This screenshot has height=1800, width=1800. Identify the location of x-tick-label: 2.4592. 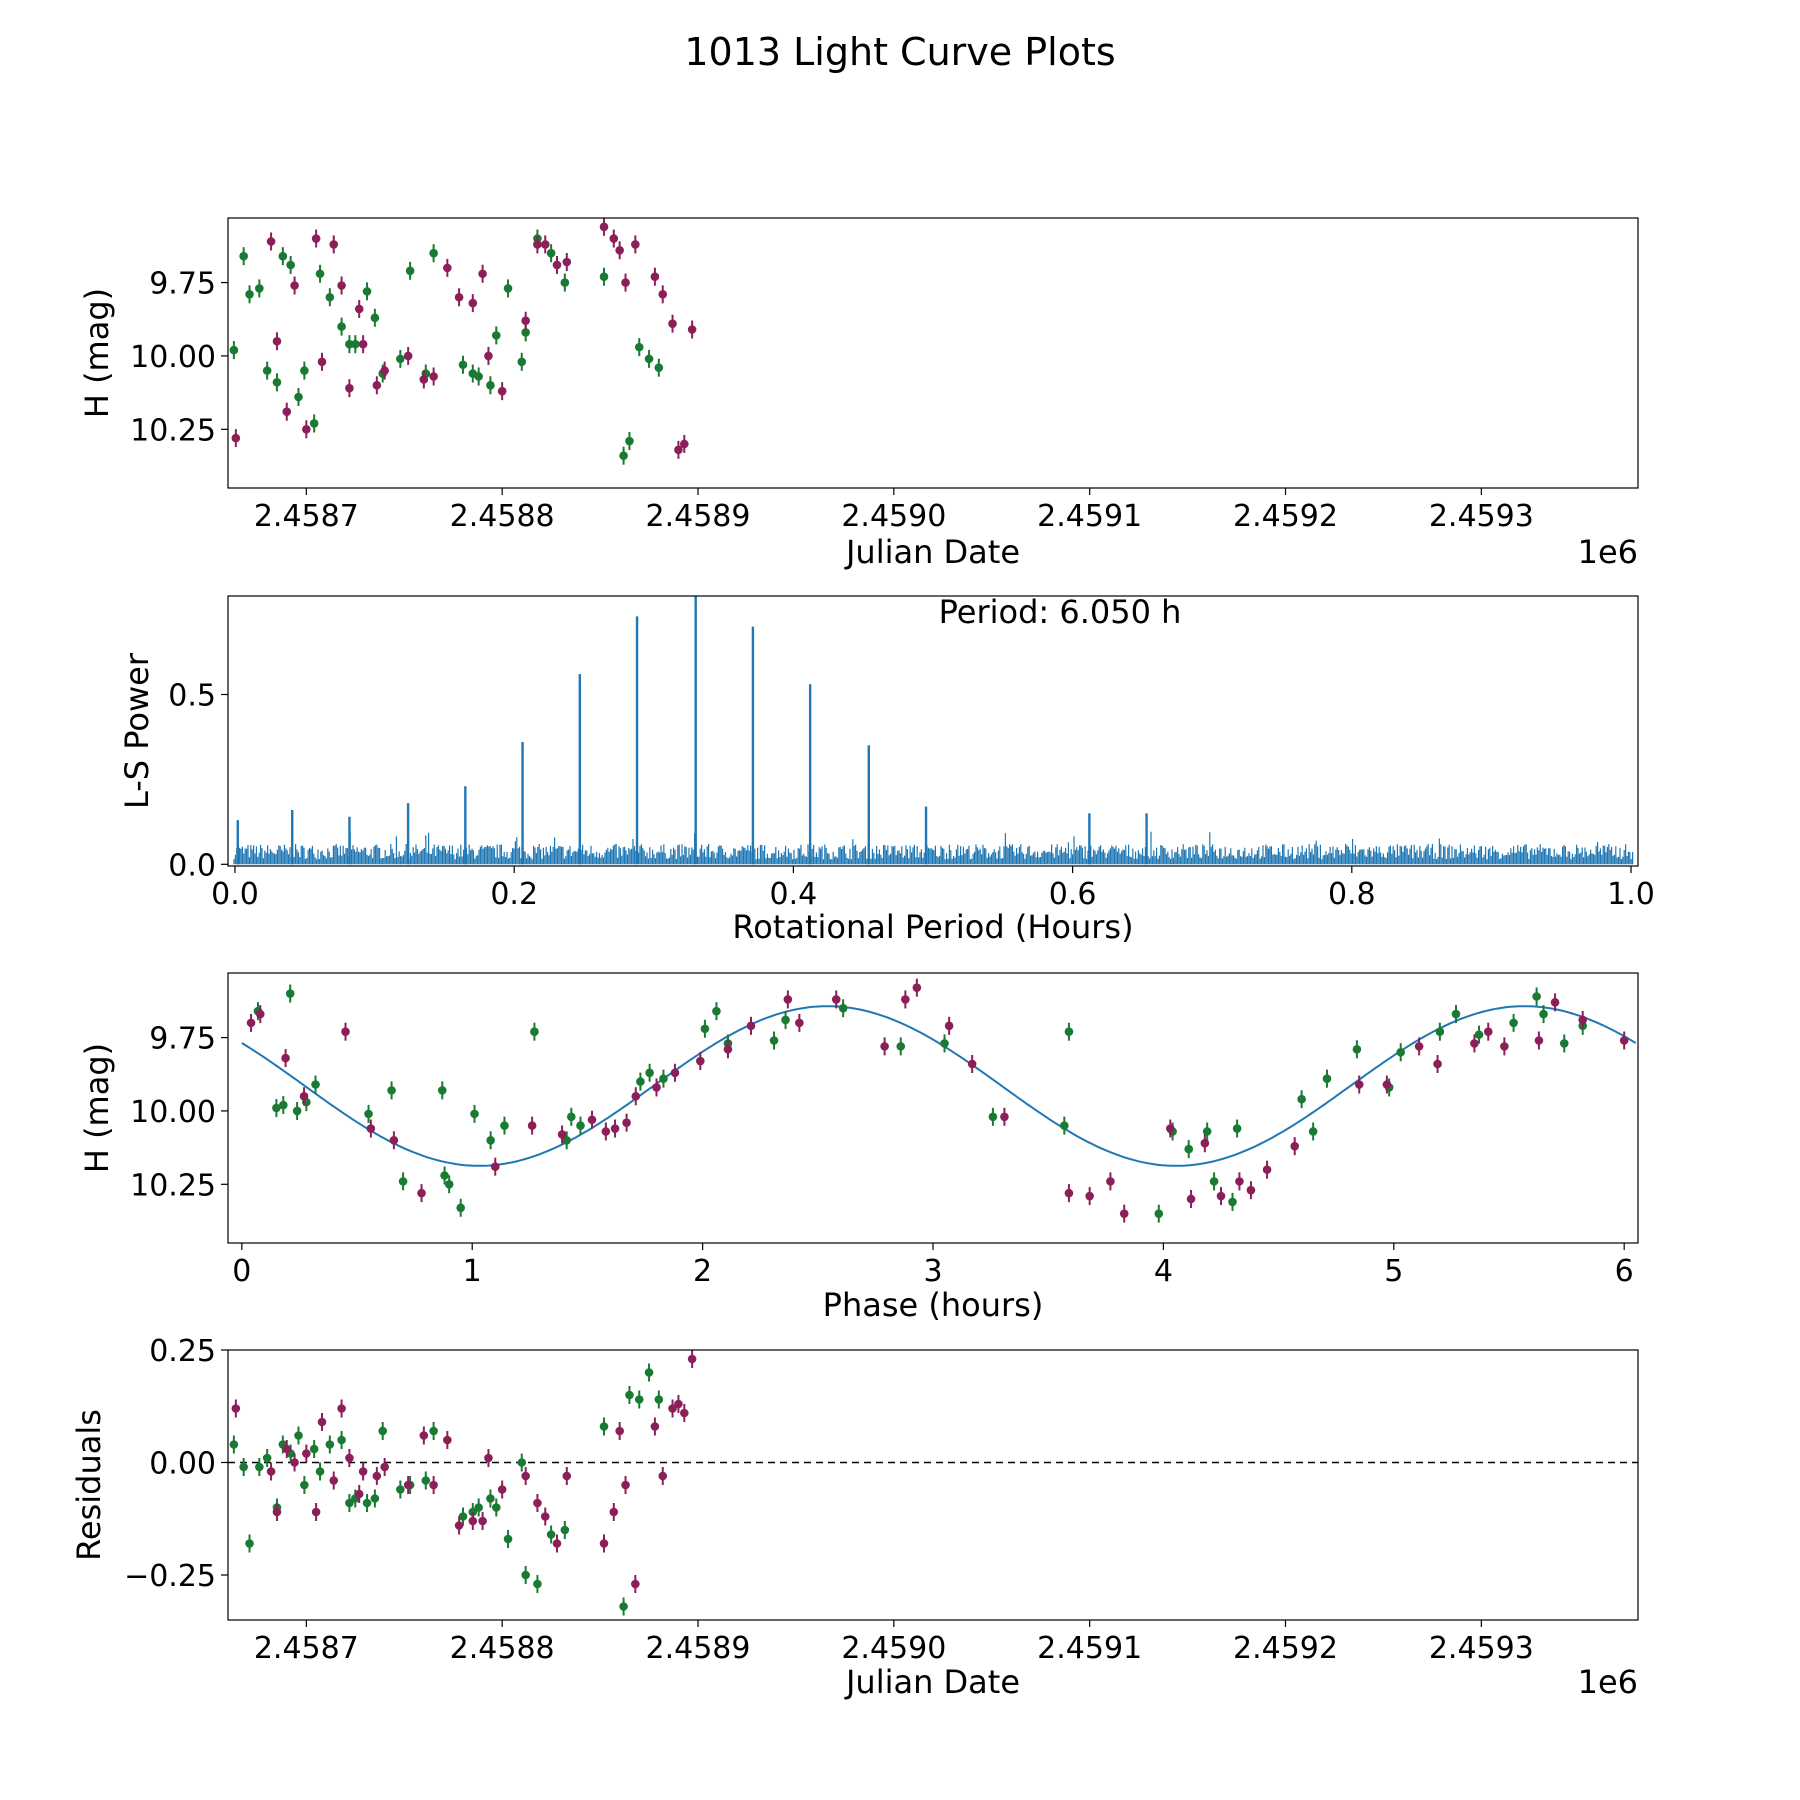
(1285, 516).